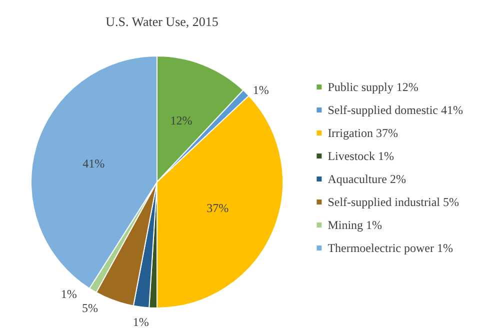 Image resolution: width=480 pixels, height=335 pixels. I want to click on legend-label: Thermoelectric power 1%, so click(390, 248).